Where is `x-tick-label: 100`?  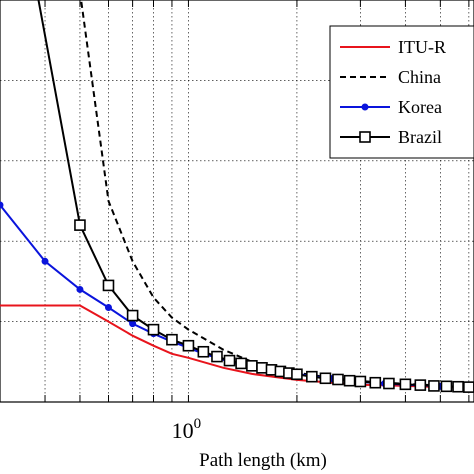 x-tick-label: 100 is located at coordinates (187, 429).